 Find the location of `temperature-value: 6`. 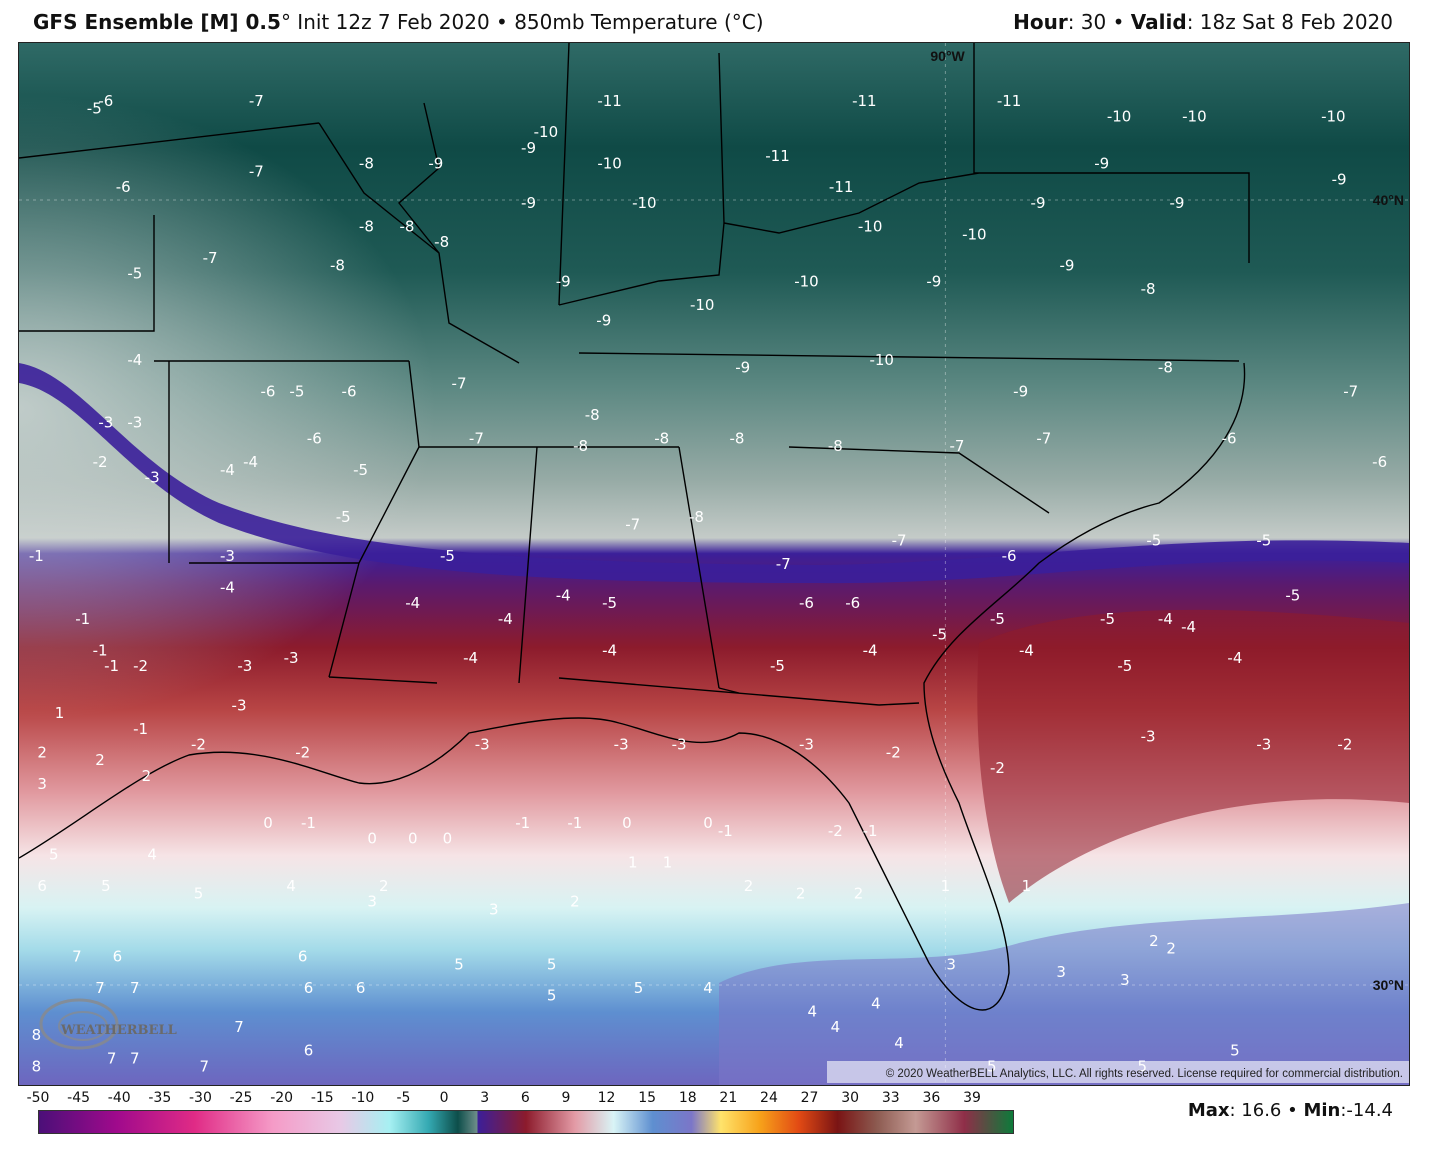

temperature-value: 6 is located at coordinates (303, 956).